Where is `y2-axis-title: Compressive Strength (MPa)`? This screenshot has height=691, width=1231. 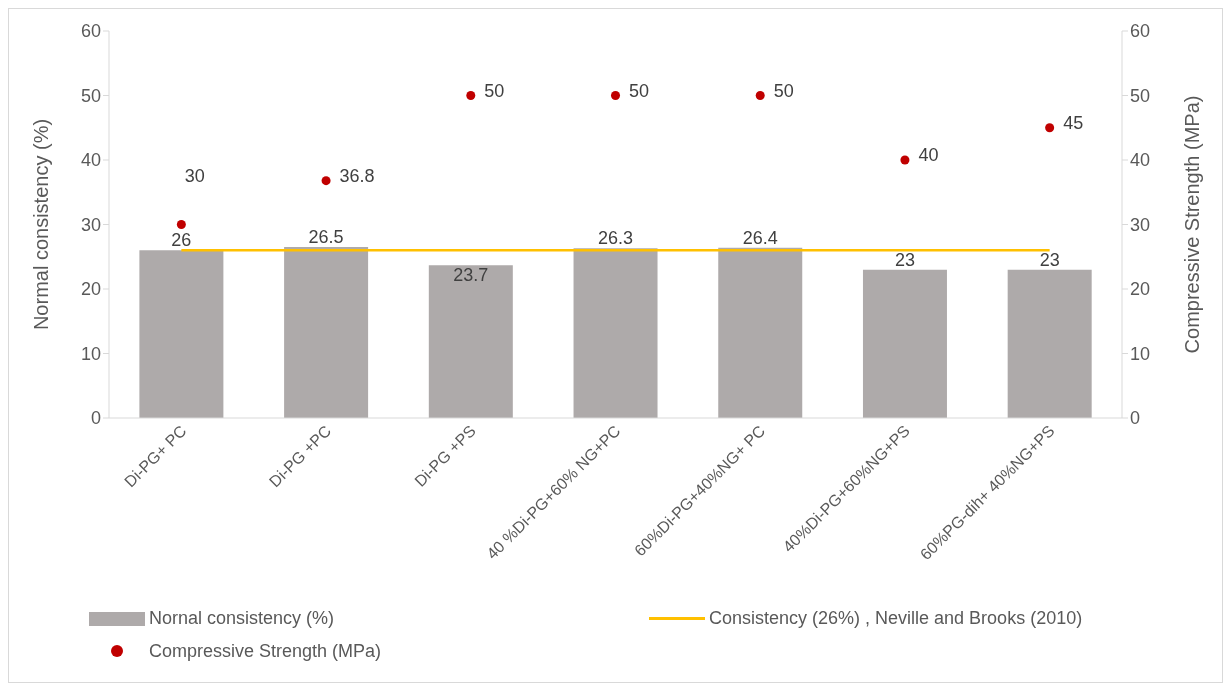 y2-axis-title: Compressive Strength (MPa) is located at coordinates (1192, 224).